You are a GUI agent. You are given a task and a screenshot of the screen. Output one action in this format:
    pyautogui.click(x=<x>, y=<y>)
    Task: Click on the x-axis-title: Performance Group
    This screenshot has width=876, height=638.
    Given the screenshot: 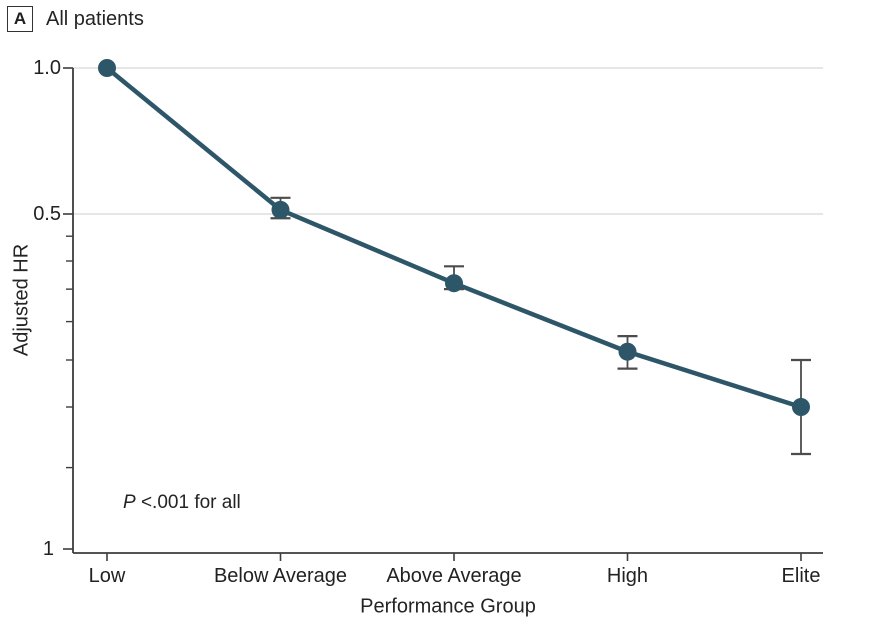 What is the action you would take?
    pyautogui.click(x=448, y=606)
    